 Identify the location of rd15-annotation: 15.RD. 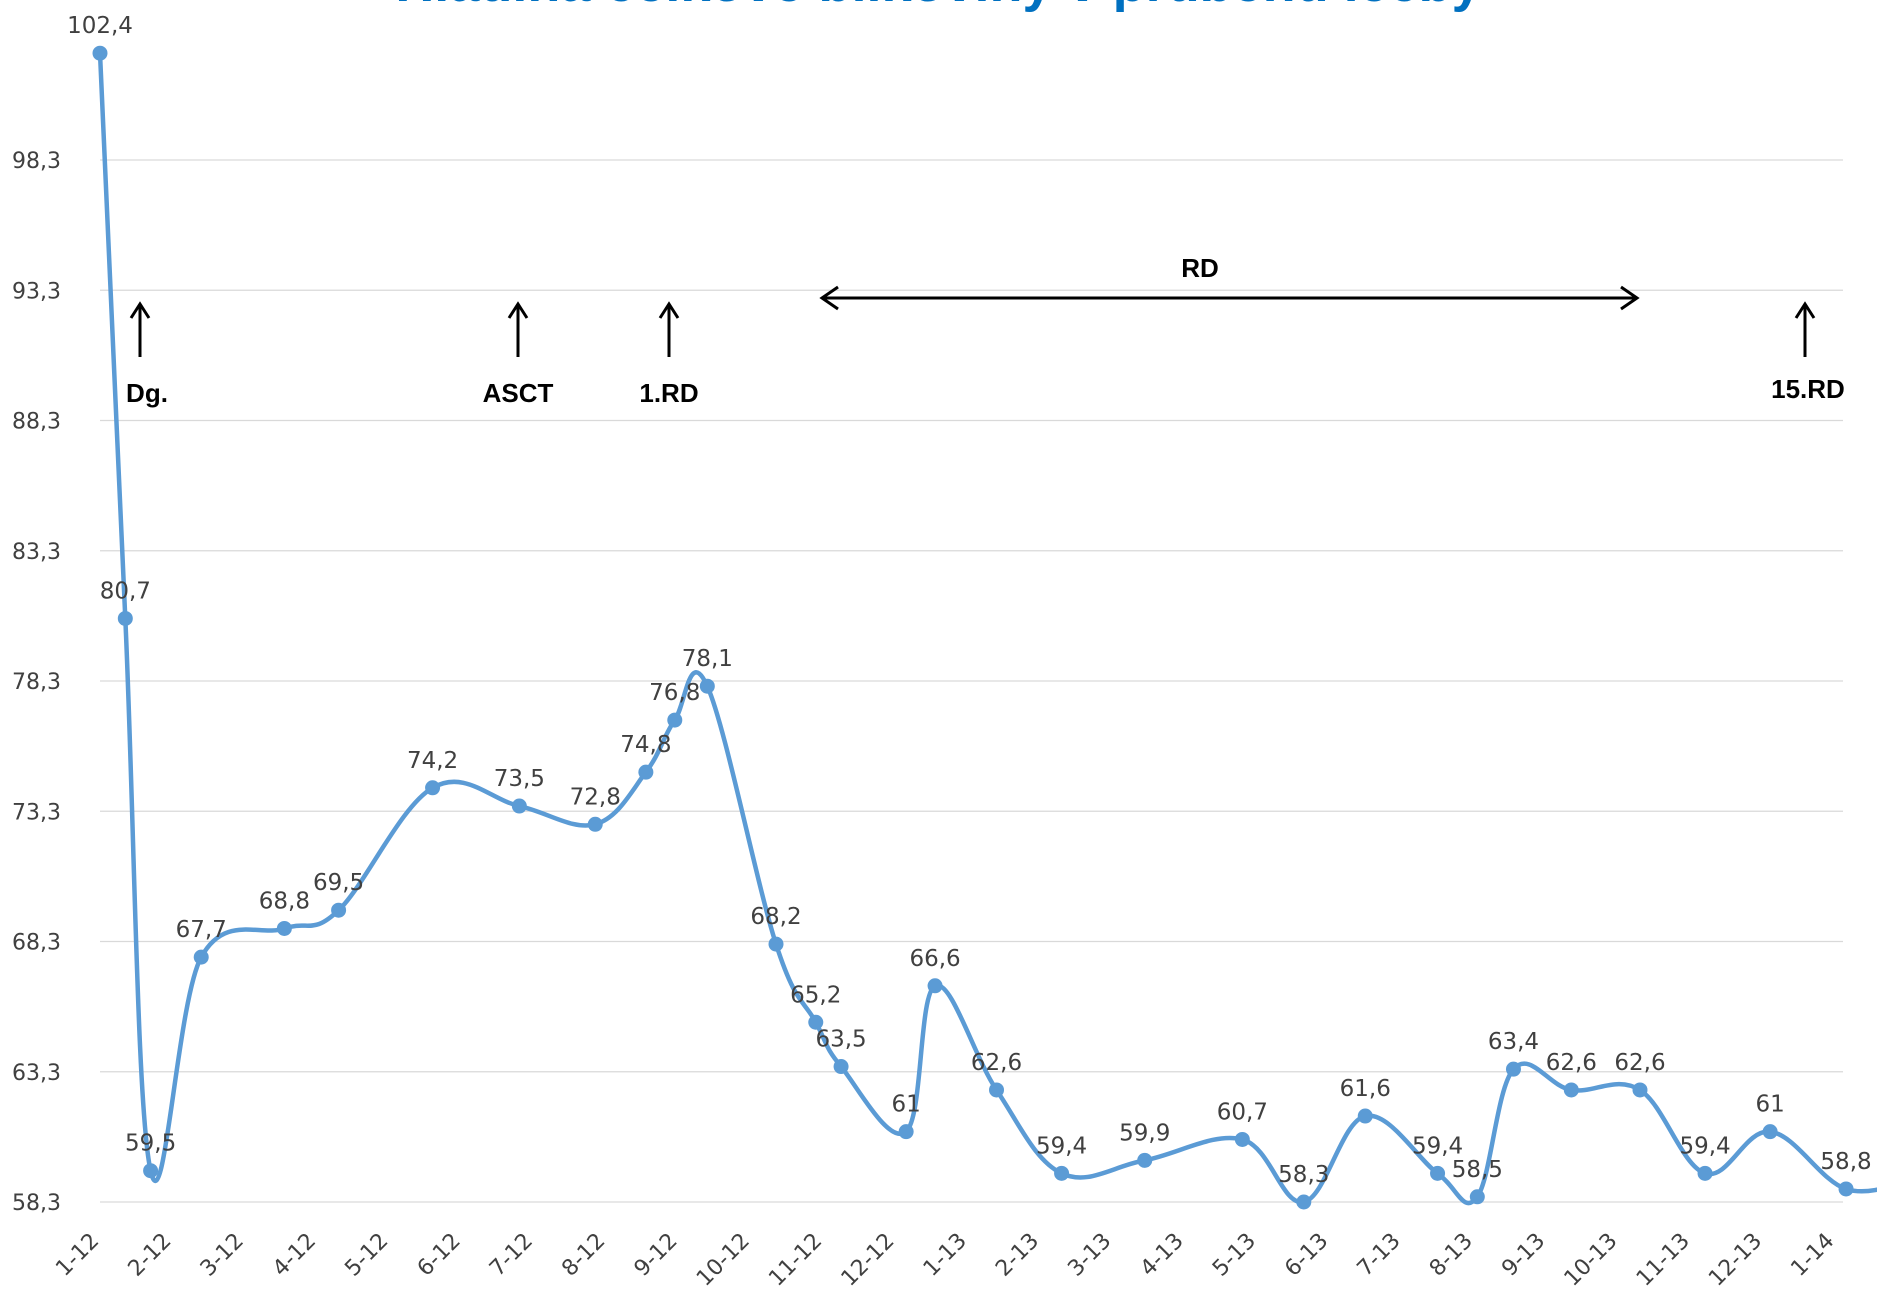
(1808, 389).